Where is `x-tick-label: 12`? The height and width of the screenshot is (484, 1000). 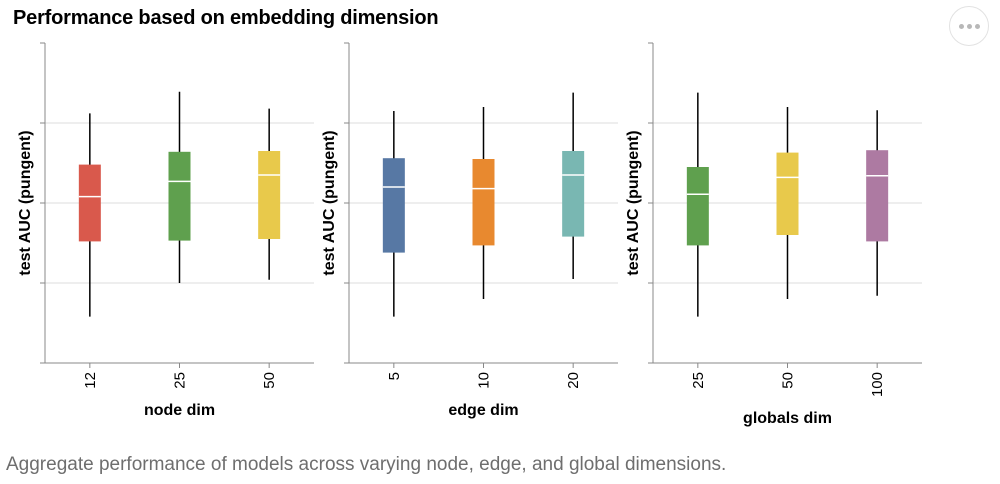
x-tick-label: 12 is located at coordinates (90, 380).